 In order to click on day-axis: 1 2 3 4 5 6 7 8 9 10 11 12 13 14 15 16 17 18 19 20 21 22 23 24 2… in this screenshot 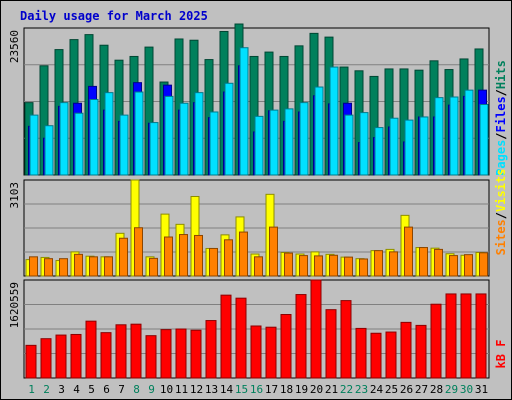, I will do `click(258, 389)`.